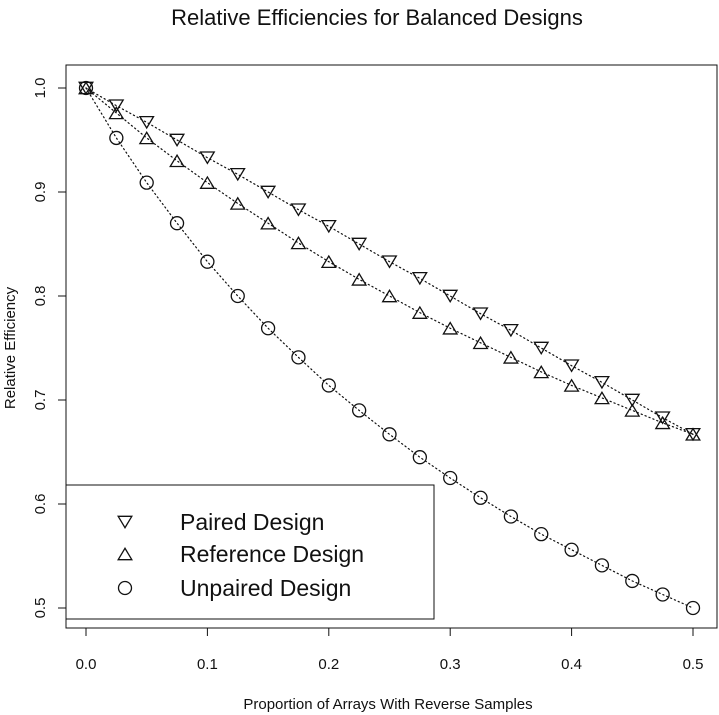  Describe the element at coordinates (390, 650) in the screenshot. I see `x-axis: 0.0 0.1 0.2 0.3 0.4 0.5` at that location.